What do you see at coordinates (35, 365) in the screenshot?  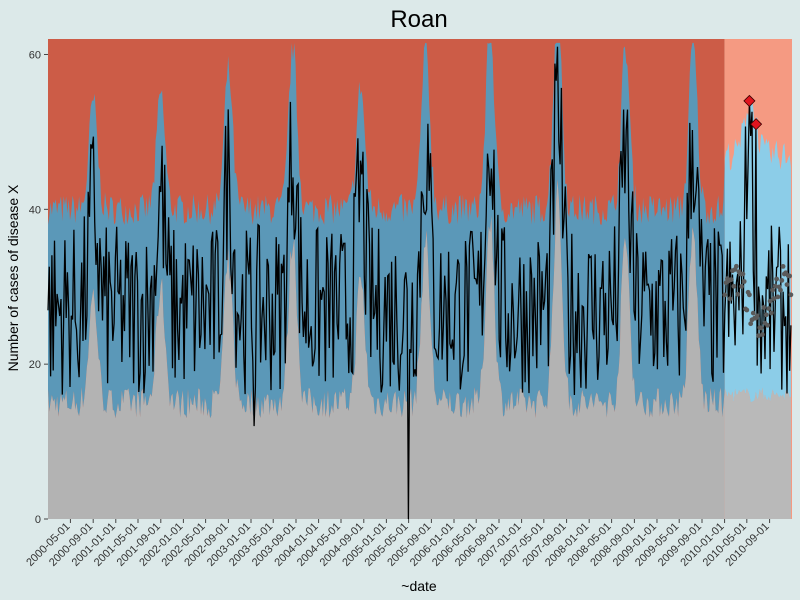 I see `y-tick-label: 20` at bounding box center [35, 365].